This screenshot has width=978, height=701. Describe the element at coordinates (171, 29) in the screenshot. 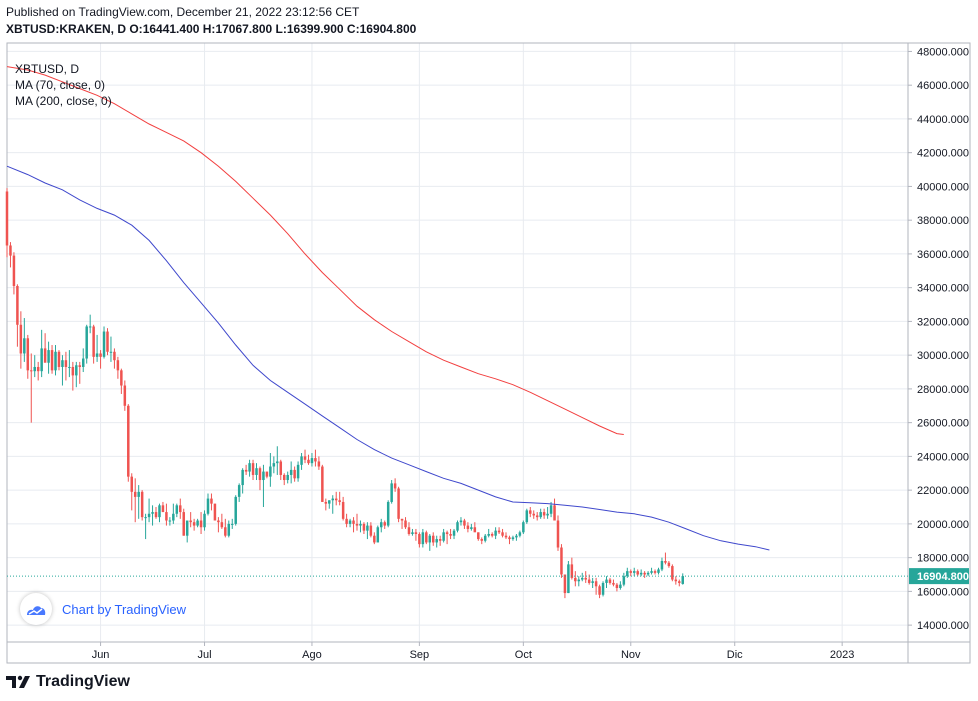

I see `open-value: 16441.400` at that location.